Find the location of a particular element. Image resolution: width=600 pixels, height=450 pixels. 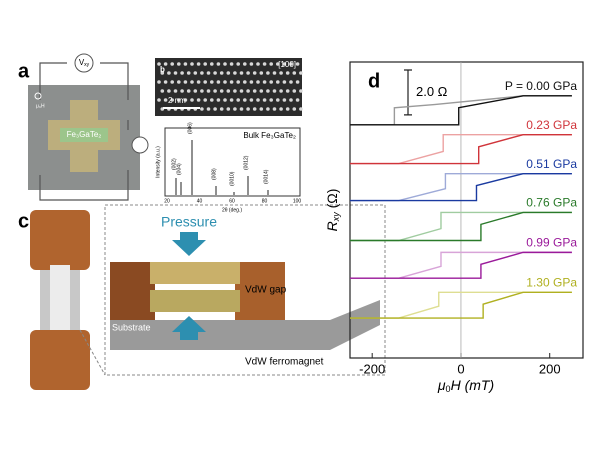

cell-piston is located at coordinates (60, 300).